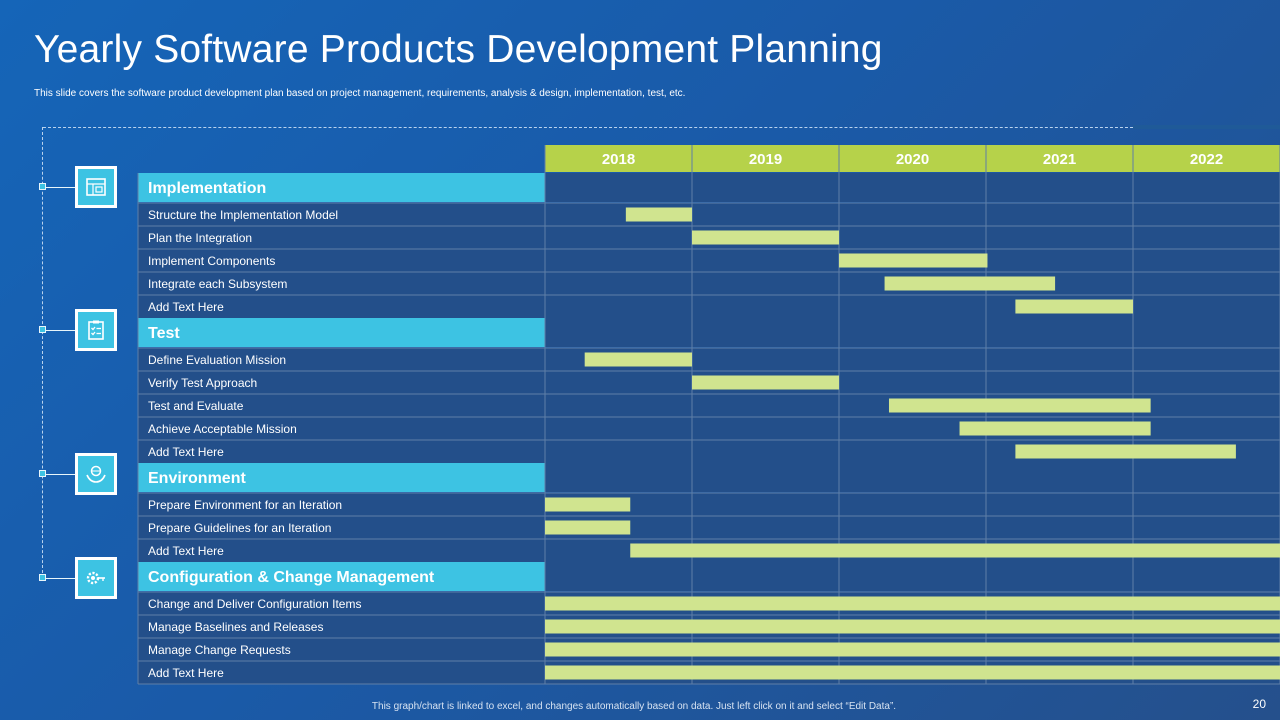  I want to click on section-title: Configuration & Change Management, so click(291, 577).